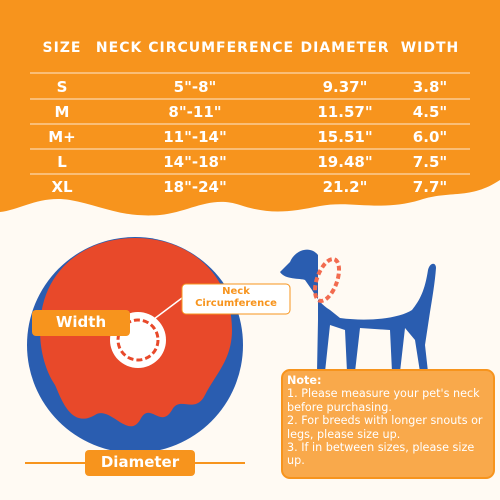 The height and width of the screenshot is (500, 500). Describe the element at coordinates (195, 187) in the screenshot. I see `table-cell: 18"-24"` at that location.